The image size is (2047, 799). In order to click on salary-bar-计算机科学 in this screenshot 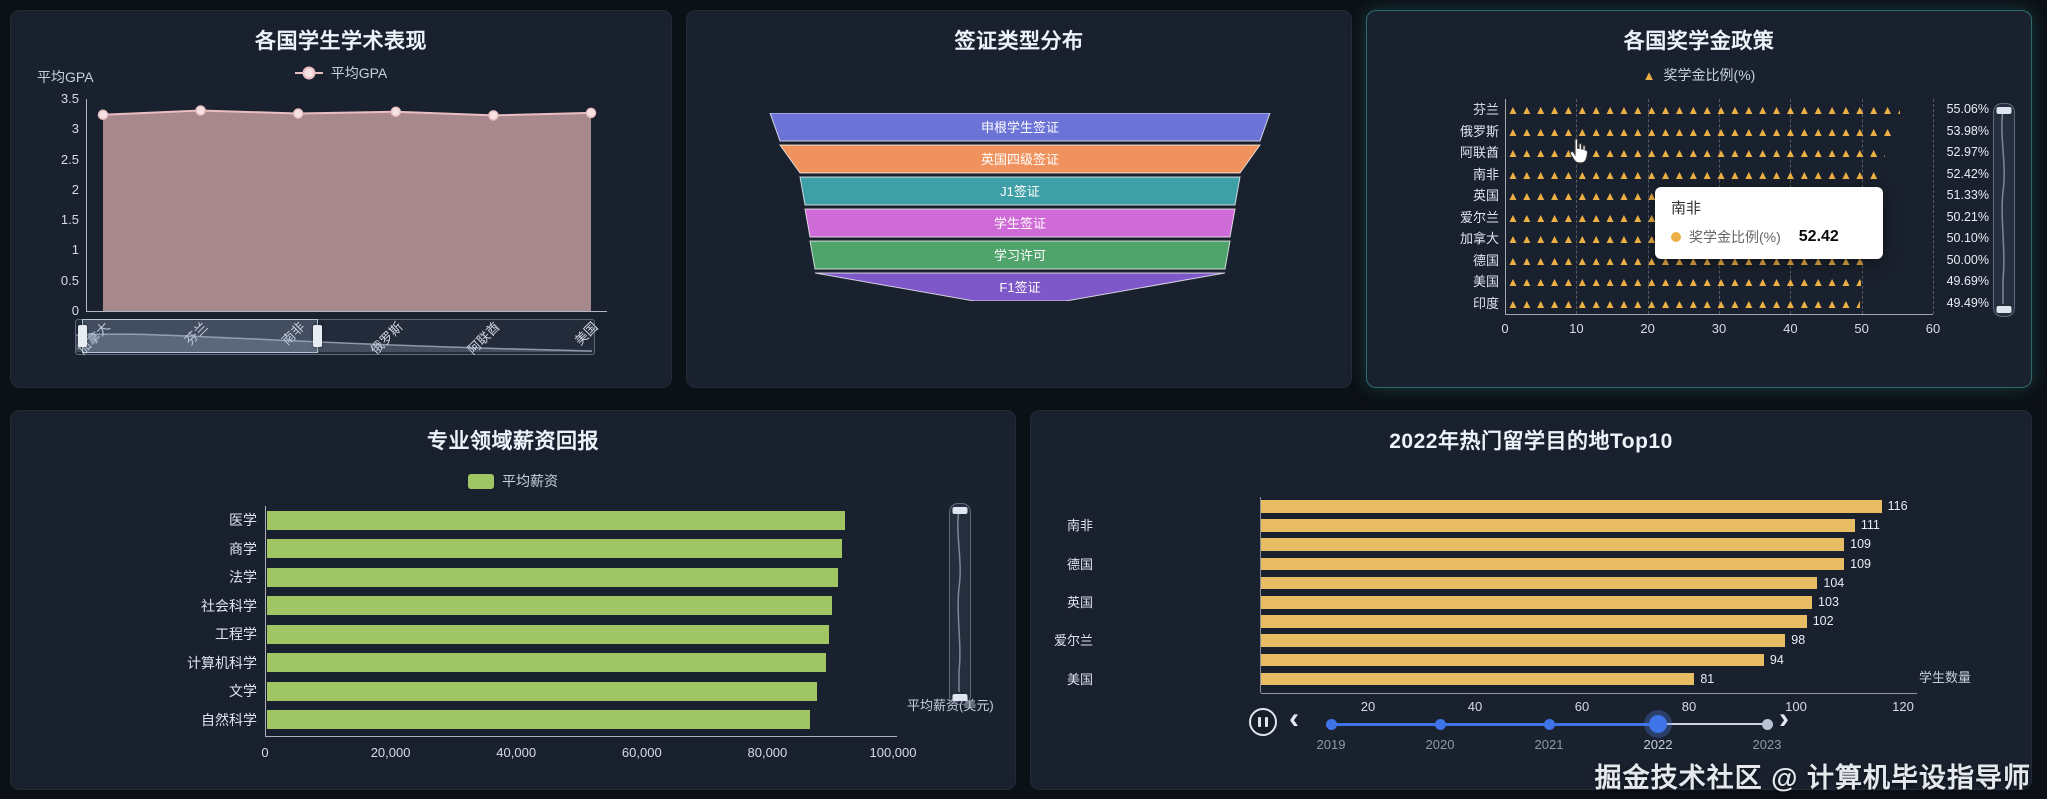, I will do `click(546, 662)`.